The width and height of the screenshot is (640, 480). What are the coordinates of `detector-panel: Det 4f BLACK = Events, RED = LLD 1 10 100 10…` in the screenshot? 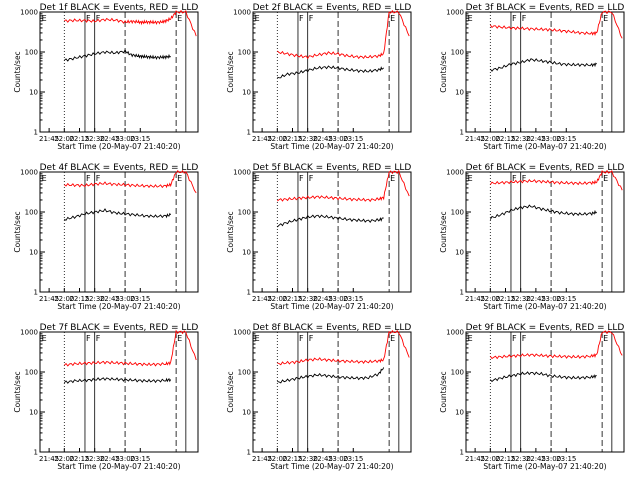 It's located at (106, 237).